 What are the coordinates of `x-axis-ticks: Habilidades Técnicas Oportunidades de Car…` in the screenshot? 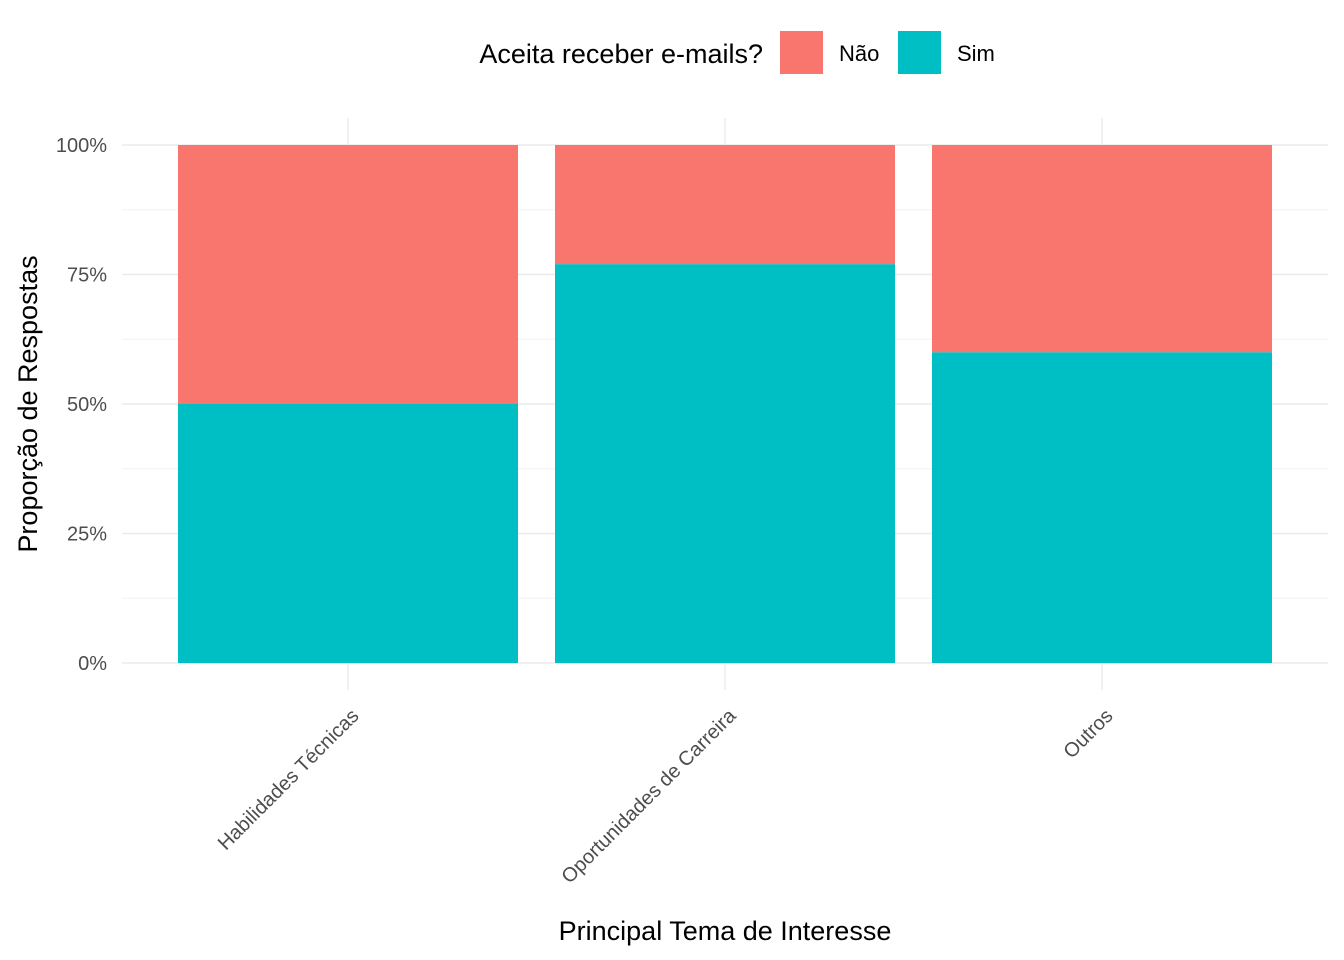 It's located at (666, 796).